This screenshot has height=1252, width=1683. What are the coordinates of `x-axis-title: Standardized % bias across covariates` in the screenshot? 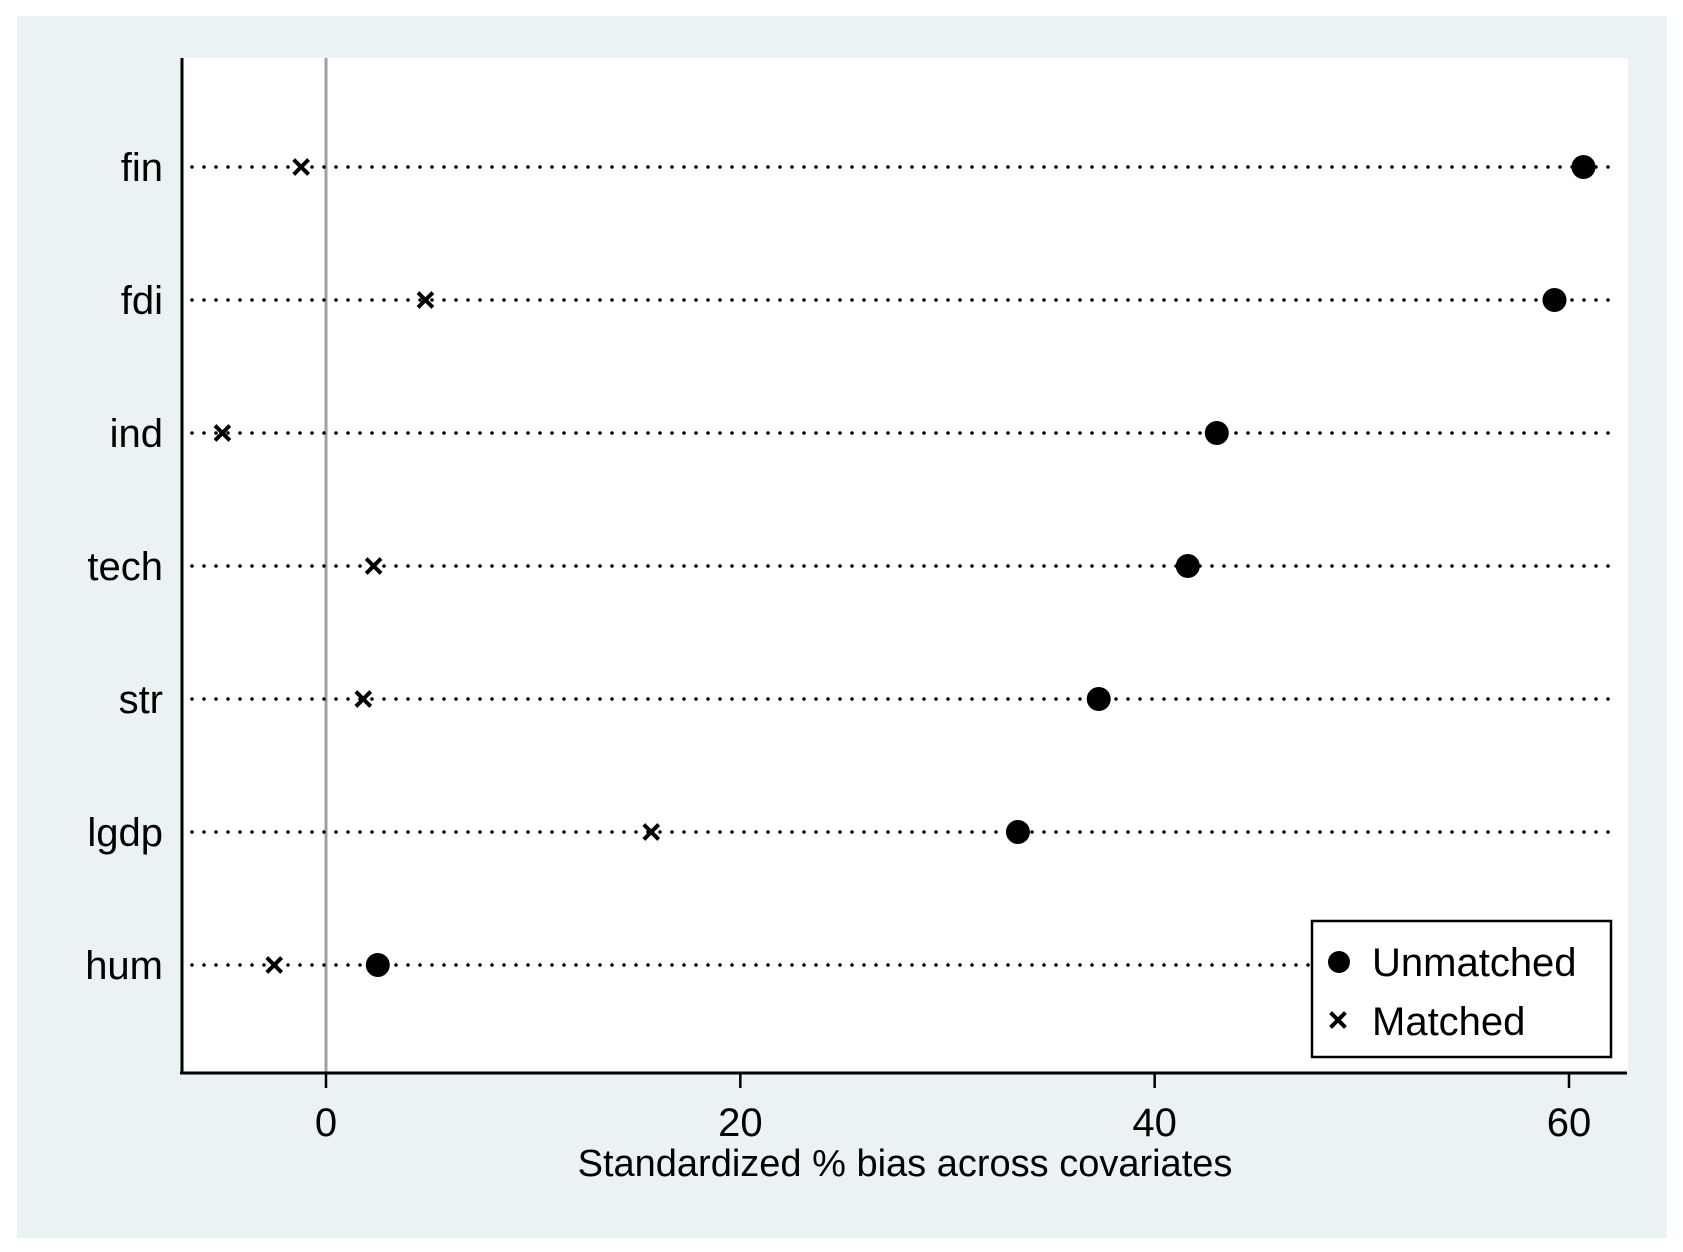 It's located at (905, 1164).